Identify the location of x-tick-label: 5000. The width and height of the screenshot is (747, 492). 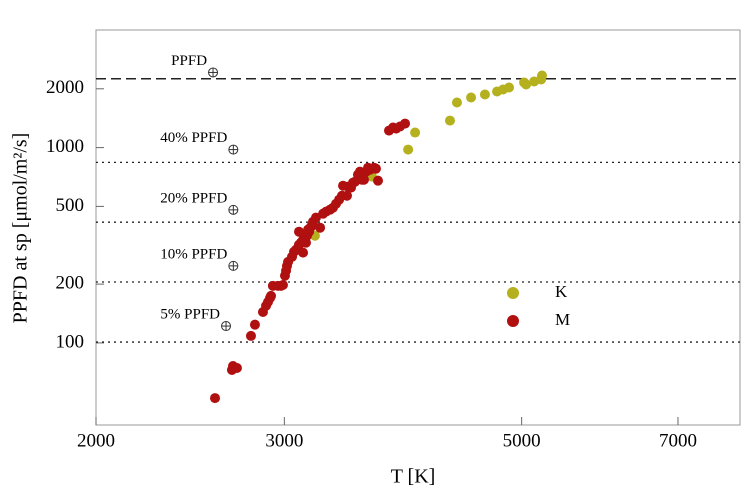
(522, 440).